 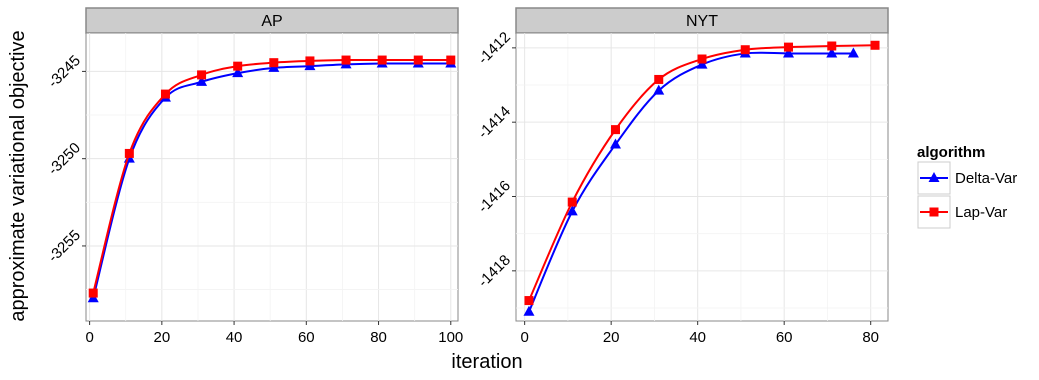 I want to click on panel-nyt-y-tick-label: -1414, so click(x=494, y=122).